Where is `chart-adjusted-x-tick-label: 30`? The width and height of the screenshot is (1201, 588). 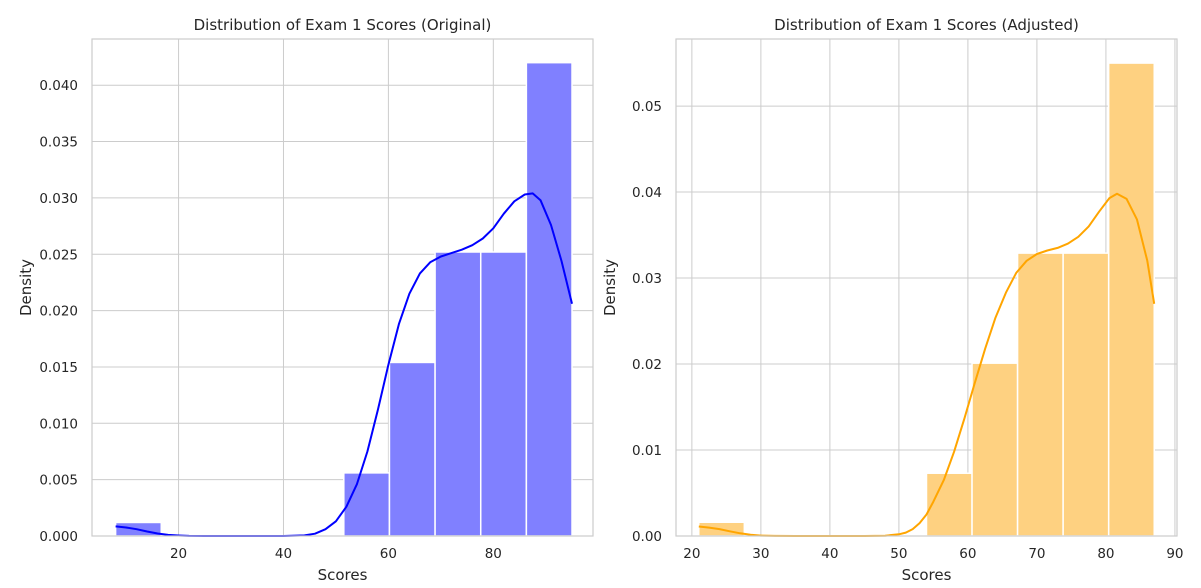
chart-adjusted-x-tick-label: 30 is located at coordinates (760, 554).